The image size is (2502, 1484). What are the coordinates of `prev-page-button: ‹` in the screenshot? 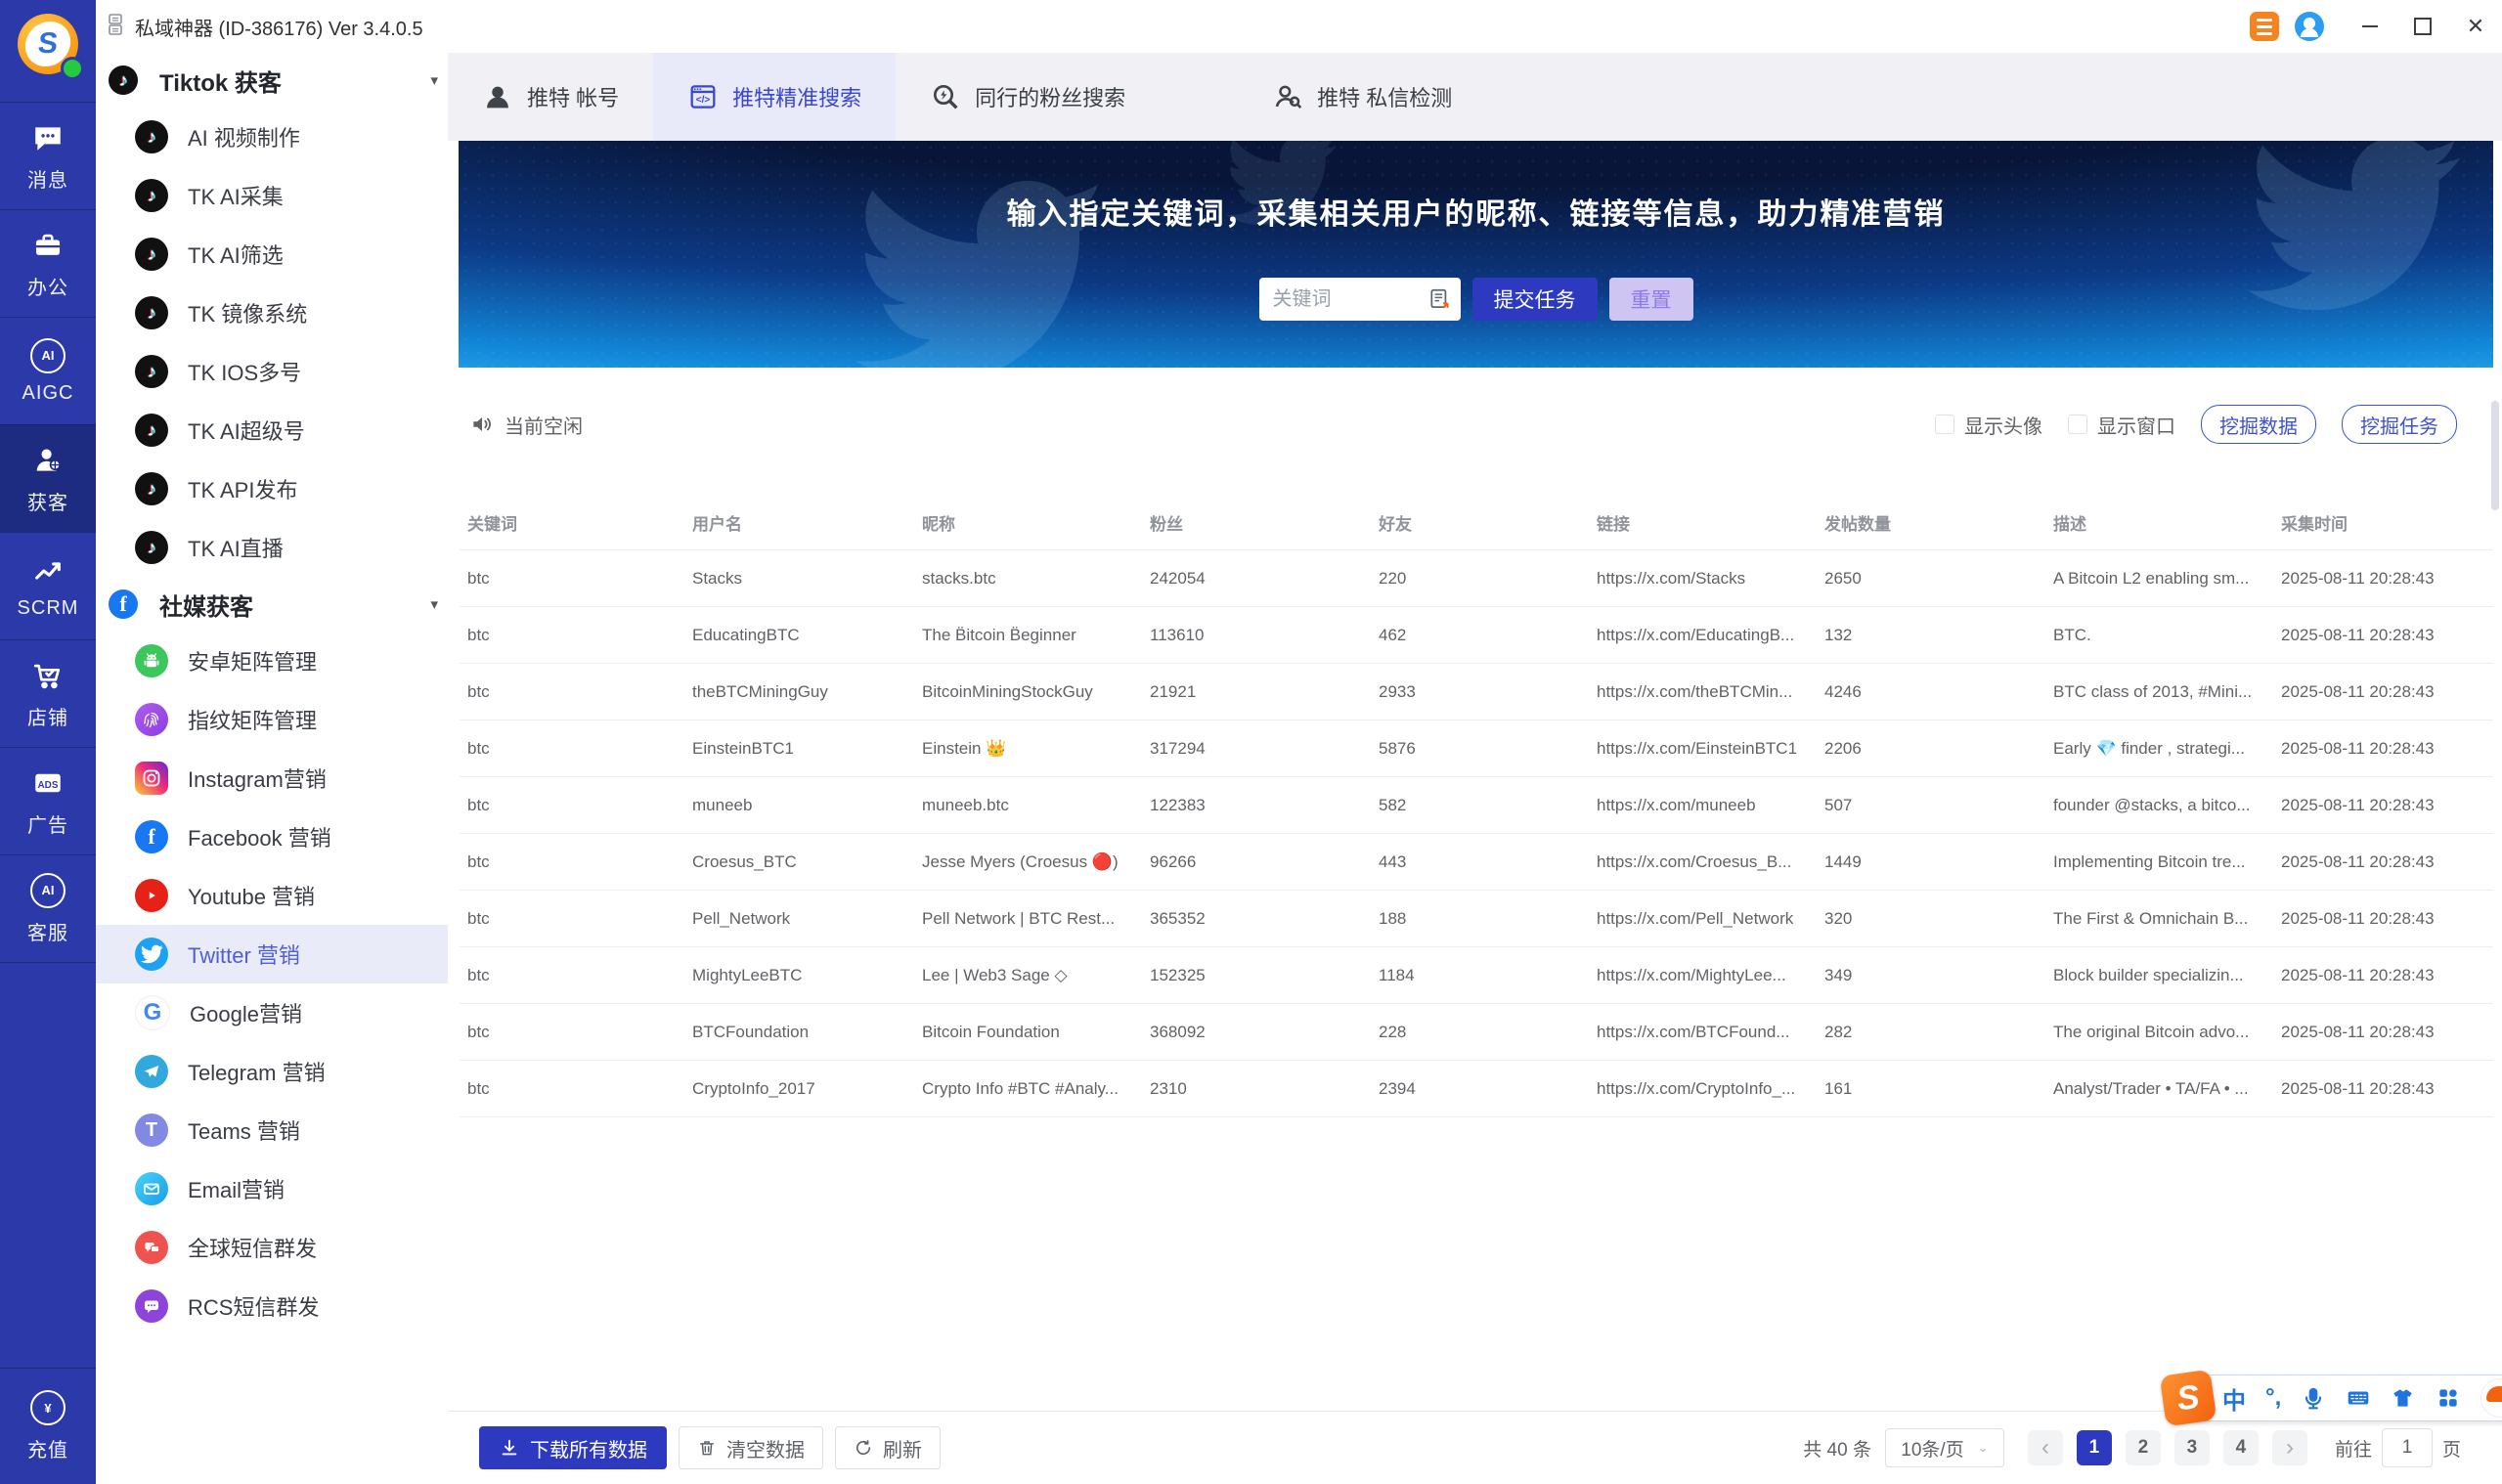 It's located at (2045, 1447).